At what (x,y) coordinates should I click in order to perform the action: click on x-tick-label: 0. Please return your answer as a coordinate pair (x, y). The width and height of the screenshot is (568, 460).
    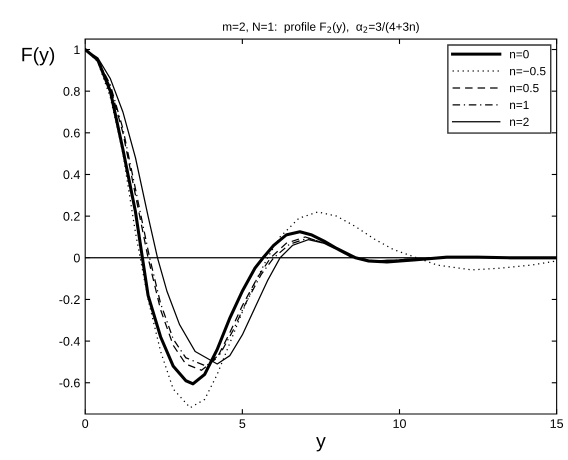
    Looking at the image, I should click on (85, 423).